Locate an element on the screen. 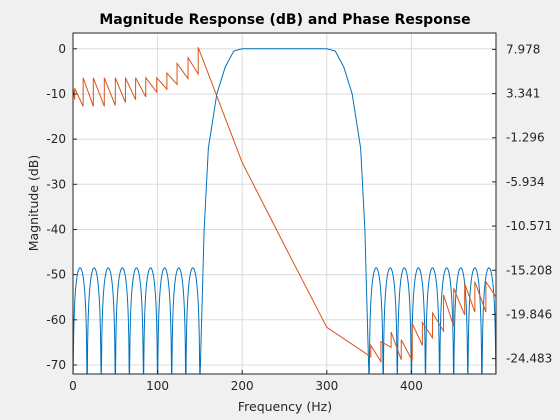 This screenshot has height=420, width=560. right-y-tick-label: 3.341 is located at coordinates (523, 94).